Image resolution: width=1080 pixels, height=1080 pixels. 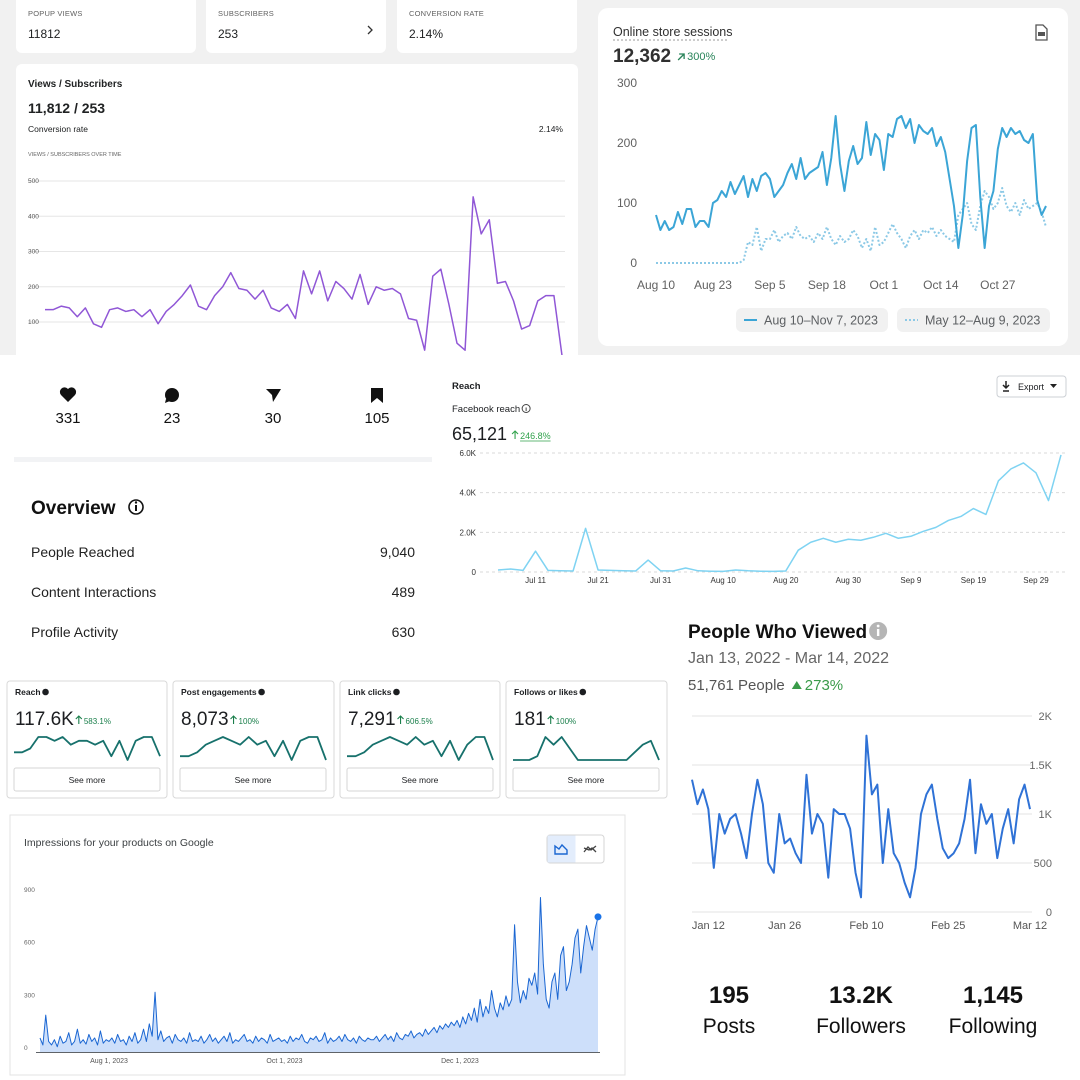 What do you see at coordinates (370, 692) in the screenshot?
I see `card-title: Link clicks` at bounding box center [370, 692].